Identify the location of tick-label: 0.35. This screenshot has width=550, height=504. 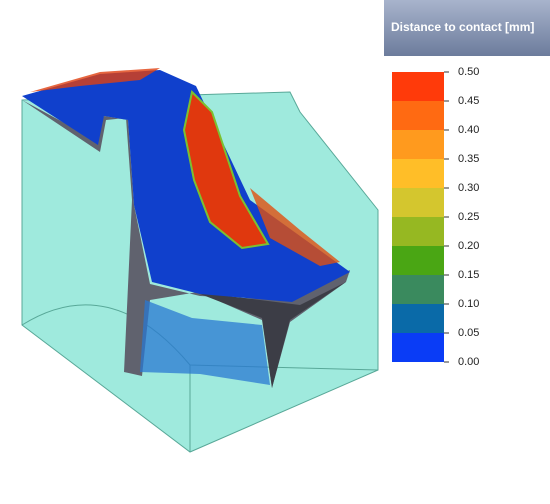
(468, 159).